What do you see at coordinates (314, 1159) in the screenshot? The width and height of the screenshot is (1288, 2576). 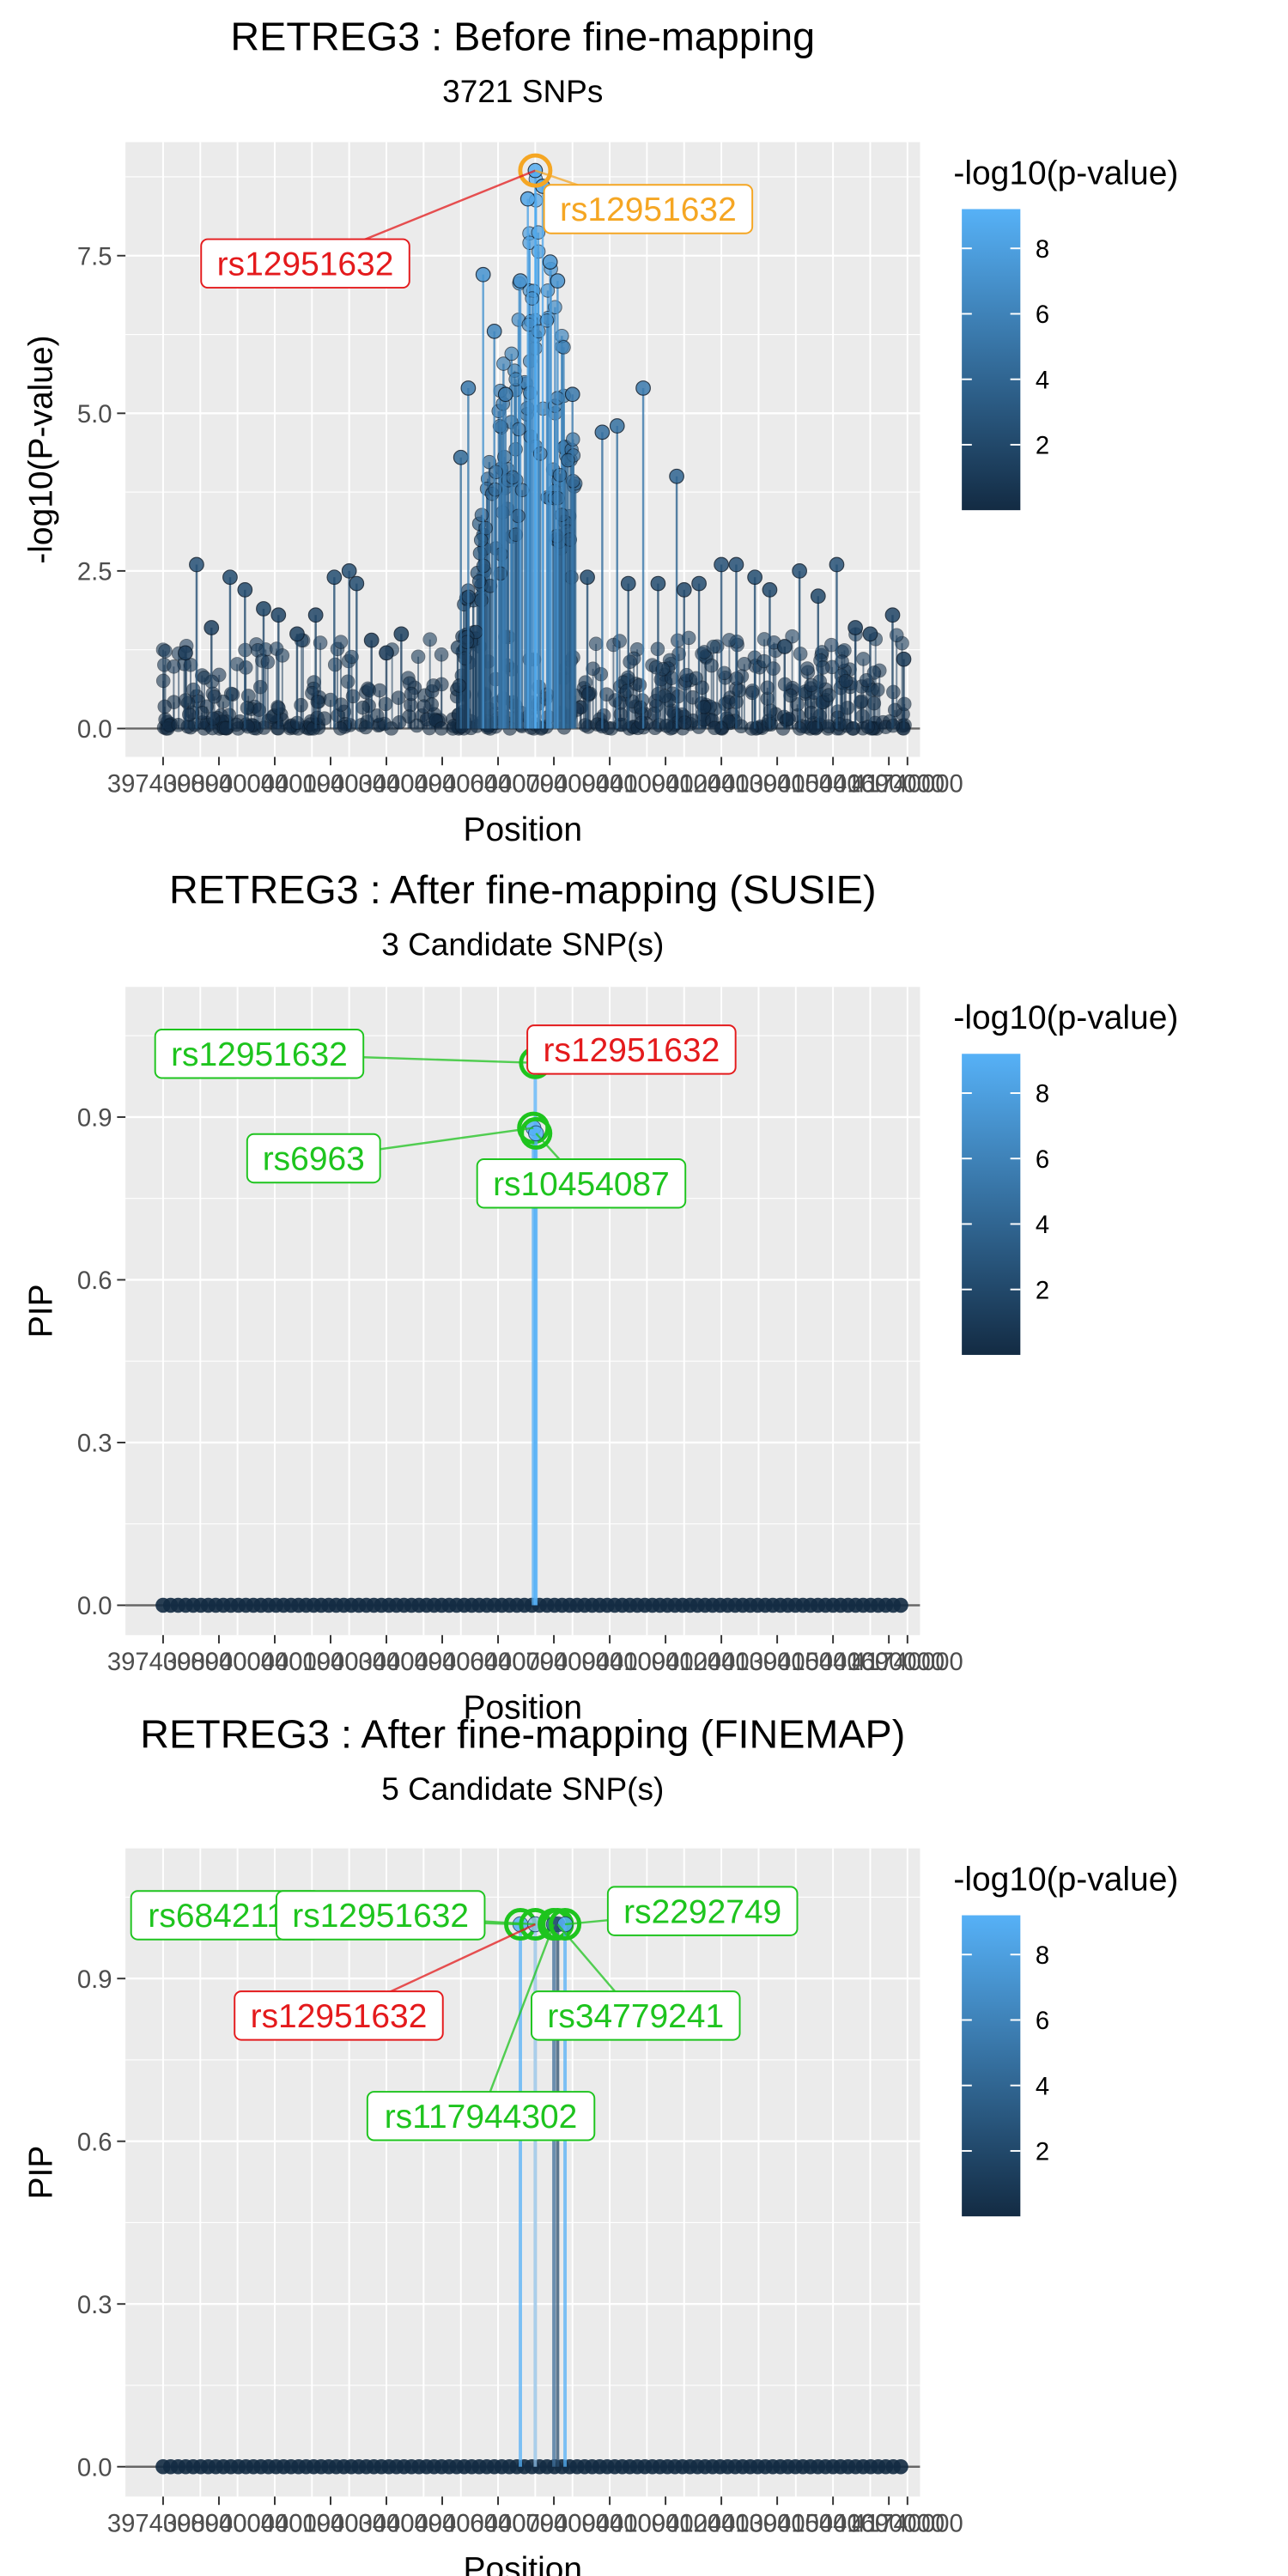 I see `label-candidate: rs6963` at bounding box center [314, 1159].